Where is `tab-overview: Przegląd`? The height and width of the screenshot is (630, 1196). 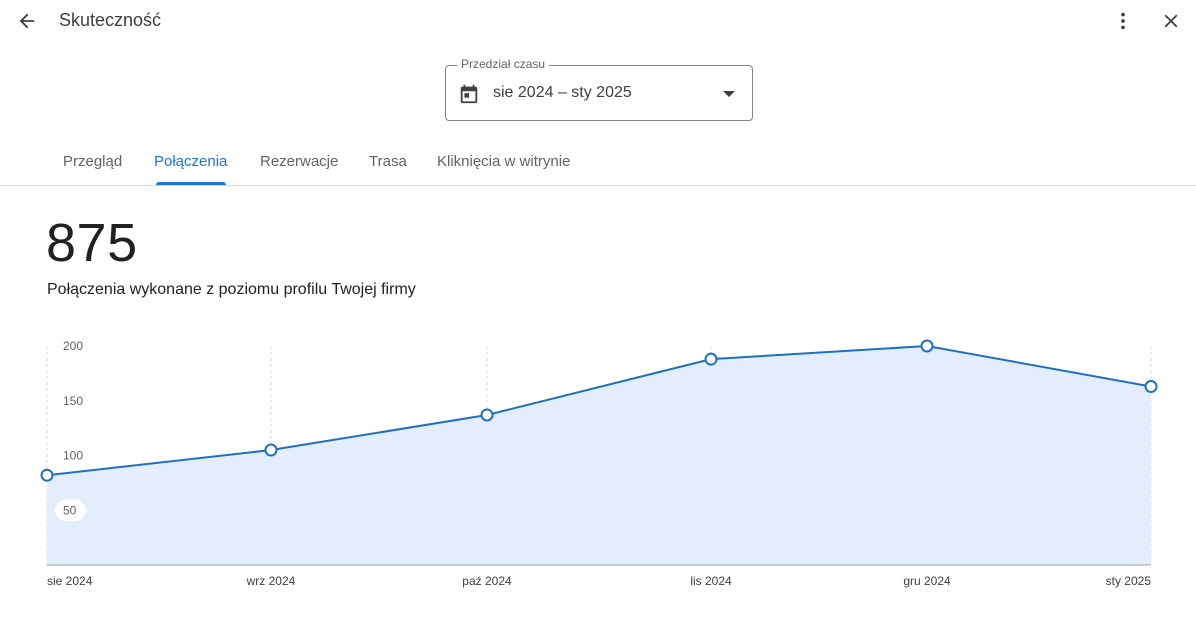
tab-overview: Przegląd is located at coordinates (93, 161).